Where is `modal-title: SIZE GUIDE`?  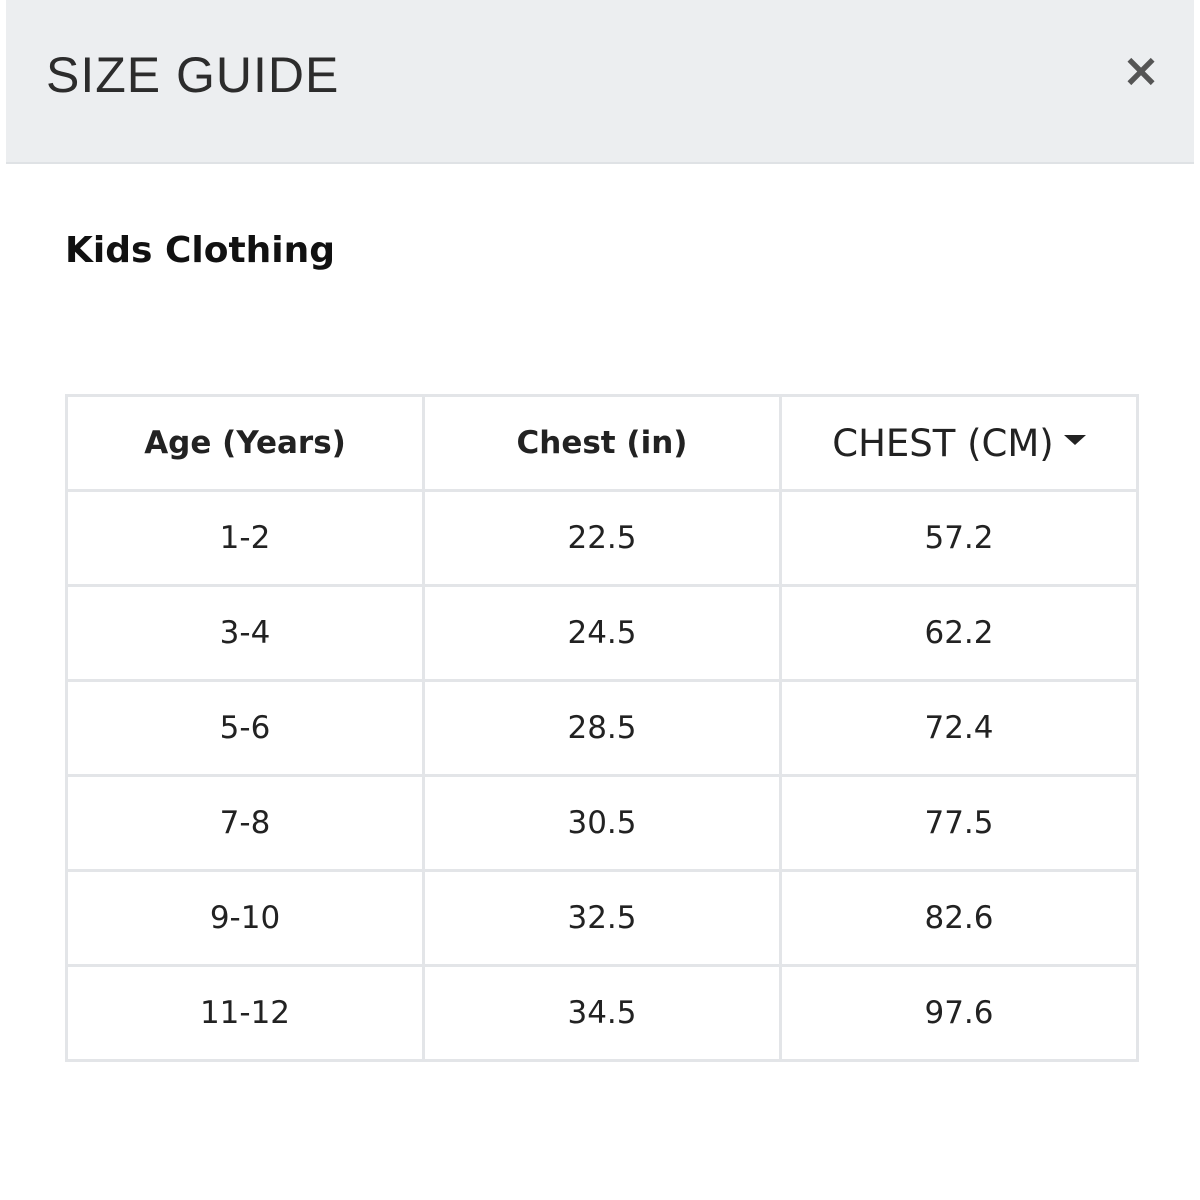 modal-title: SIZE GUIDE is located at coordinates (193, 75).